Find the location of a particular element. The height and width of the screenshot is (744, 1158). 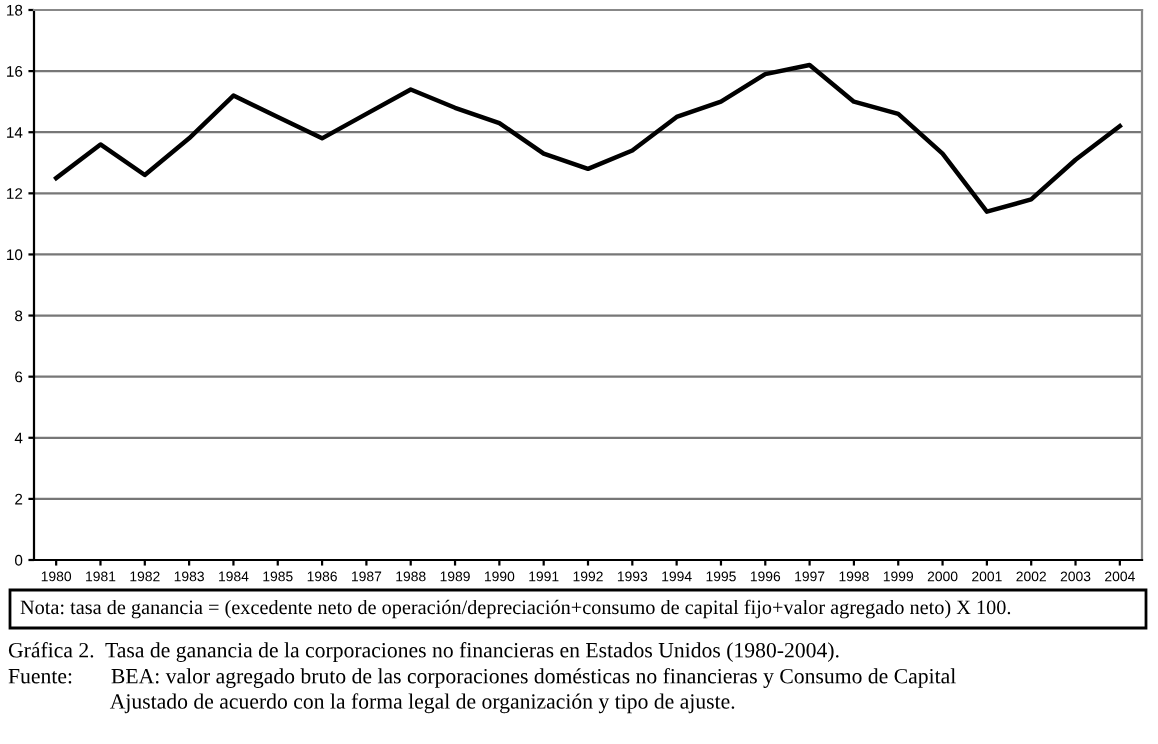

text: Nota: tasa de ganancia = (excedente neto de operación/depreciación+consumo de capital fijo+valor agregado neto) X 100. is located at coordinates (515, 609).